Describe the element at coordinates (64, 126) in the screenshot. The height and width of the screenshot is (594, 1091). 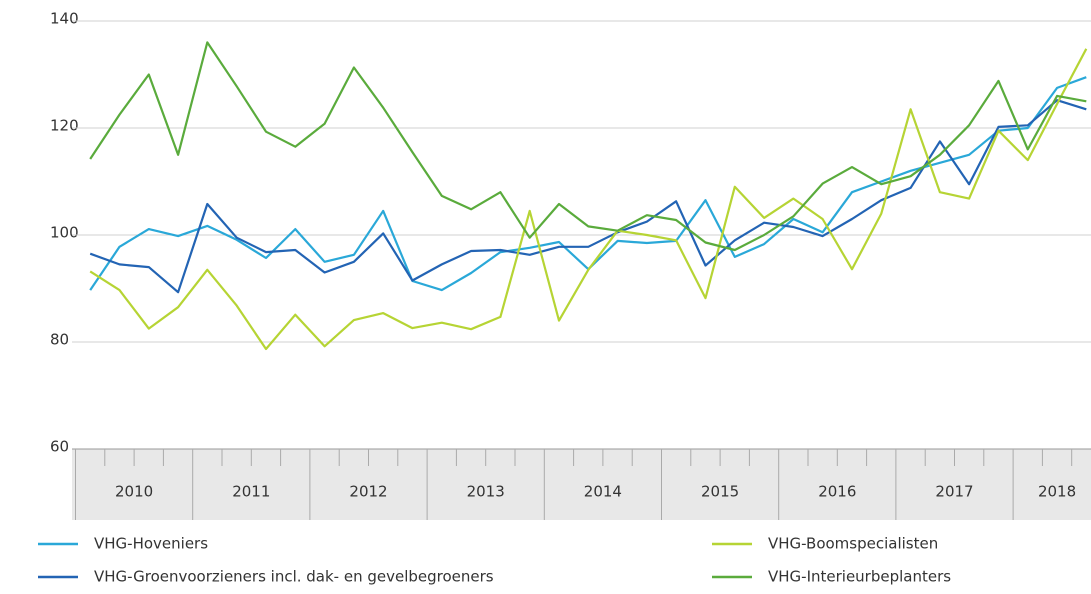
I see `y-tick-label: 120` at that location.